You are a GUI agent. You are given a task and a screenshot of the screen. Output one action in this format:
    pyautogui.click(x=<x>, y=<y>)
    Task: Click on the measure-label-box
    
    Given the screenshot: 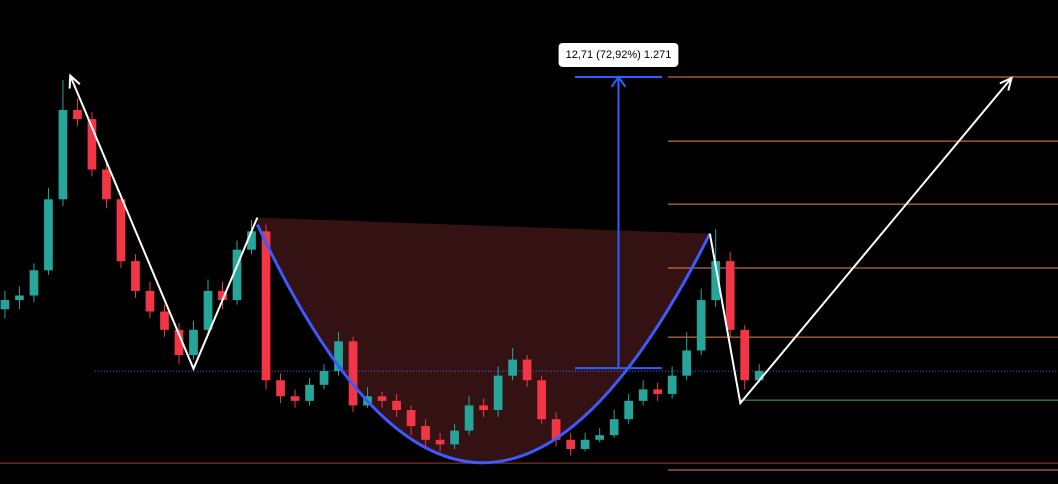 What is the action you would take?
    pyautogui.click(x=618, y=54)
    